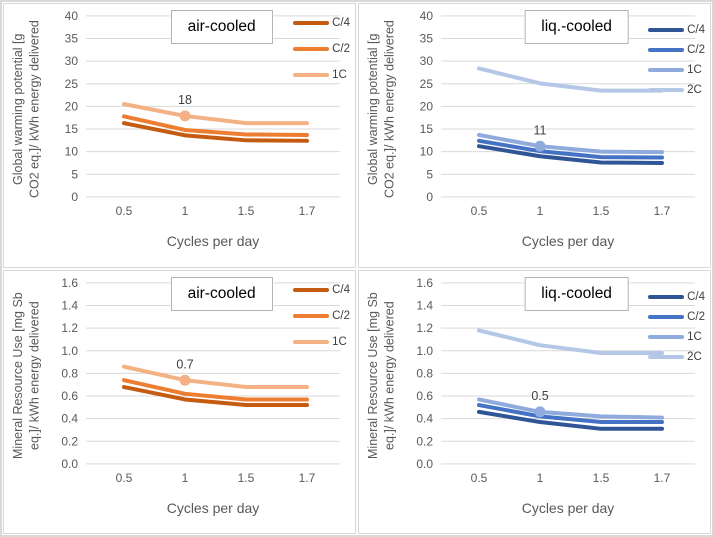 This screenshot has height=537, width=714. I want to click on legend-item-C2: C/2, so click(321, 316).